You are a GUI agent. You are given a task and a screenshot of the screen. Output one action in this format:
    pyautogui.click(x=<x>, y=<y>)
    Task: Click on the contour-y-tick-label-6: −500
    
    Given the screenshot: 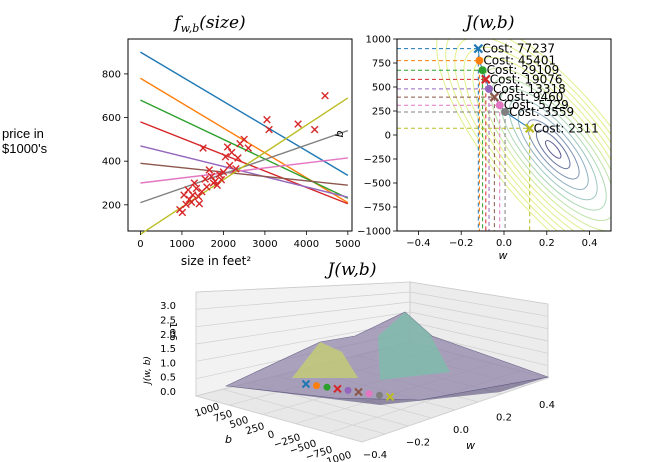 What is the action you would take?
    pyautogui.click(x=377, y=184)
    